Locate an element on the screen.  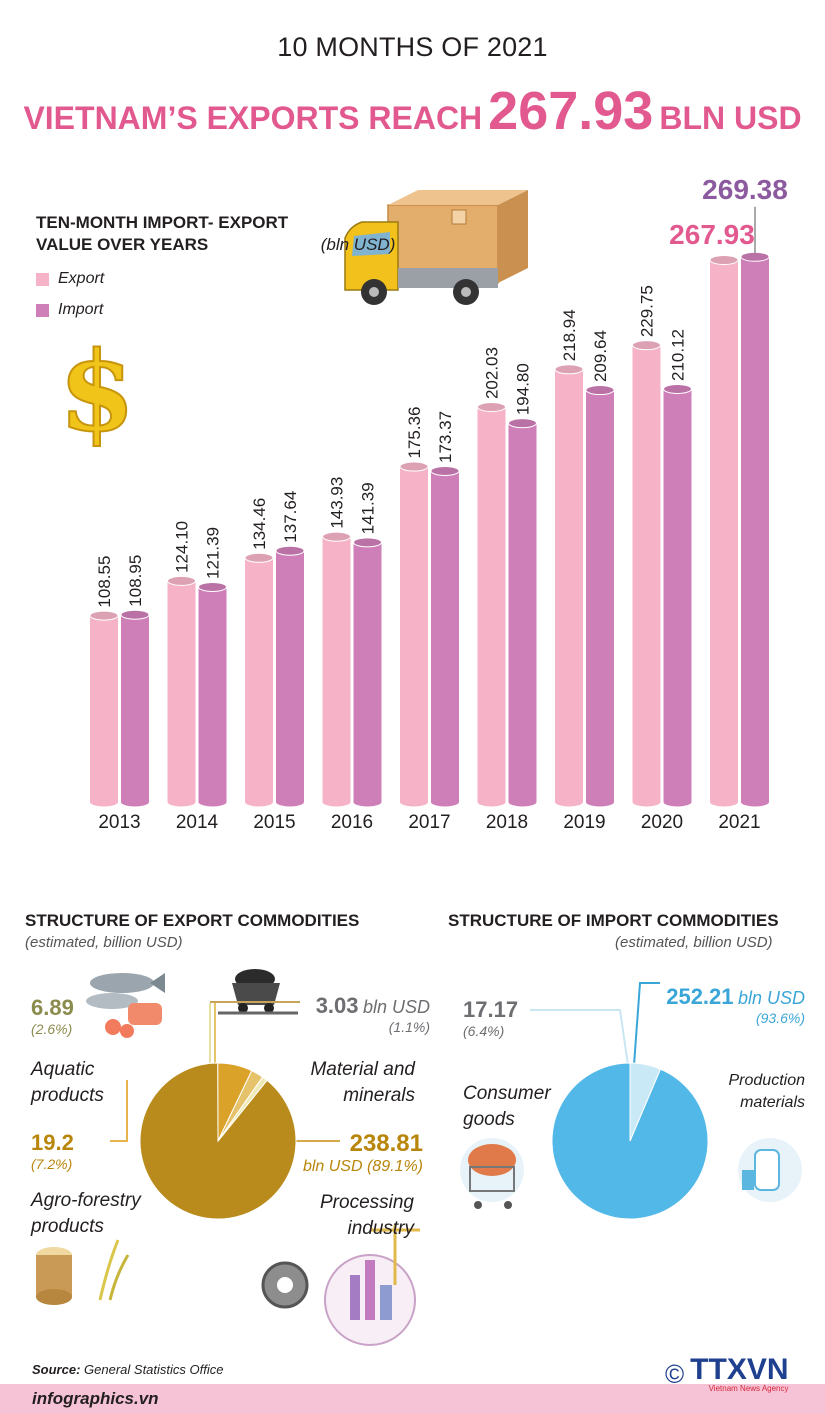
agency-logo: © TTXVN Vietnam News Agency is located at coordinates (727, 1373).